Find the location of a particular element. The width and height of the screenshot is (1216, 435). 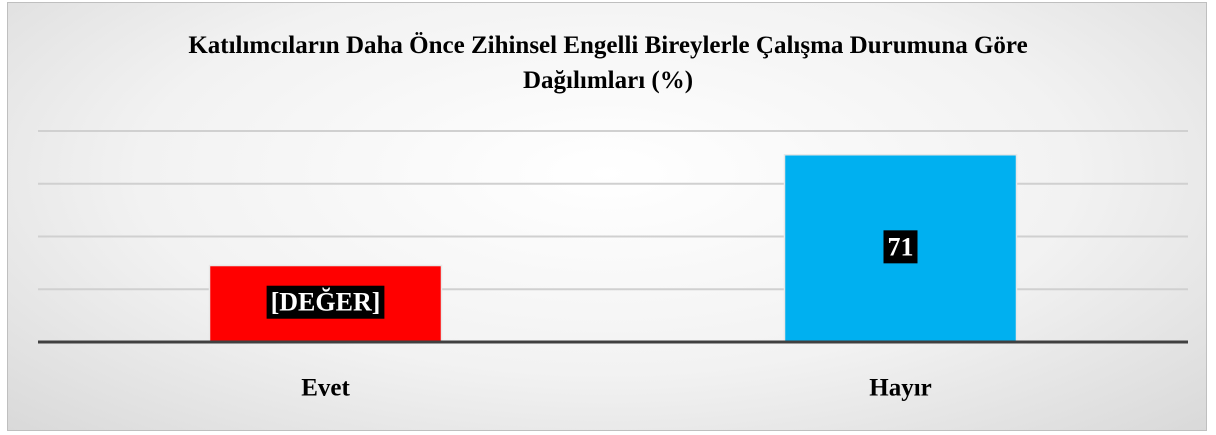

data-label: 71 is located at coordinates (901, 246).